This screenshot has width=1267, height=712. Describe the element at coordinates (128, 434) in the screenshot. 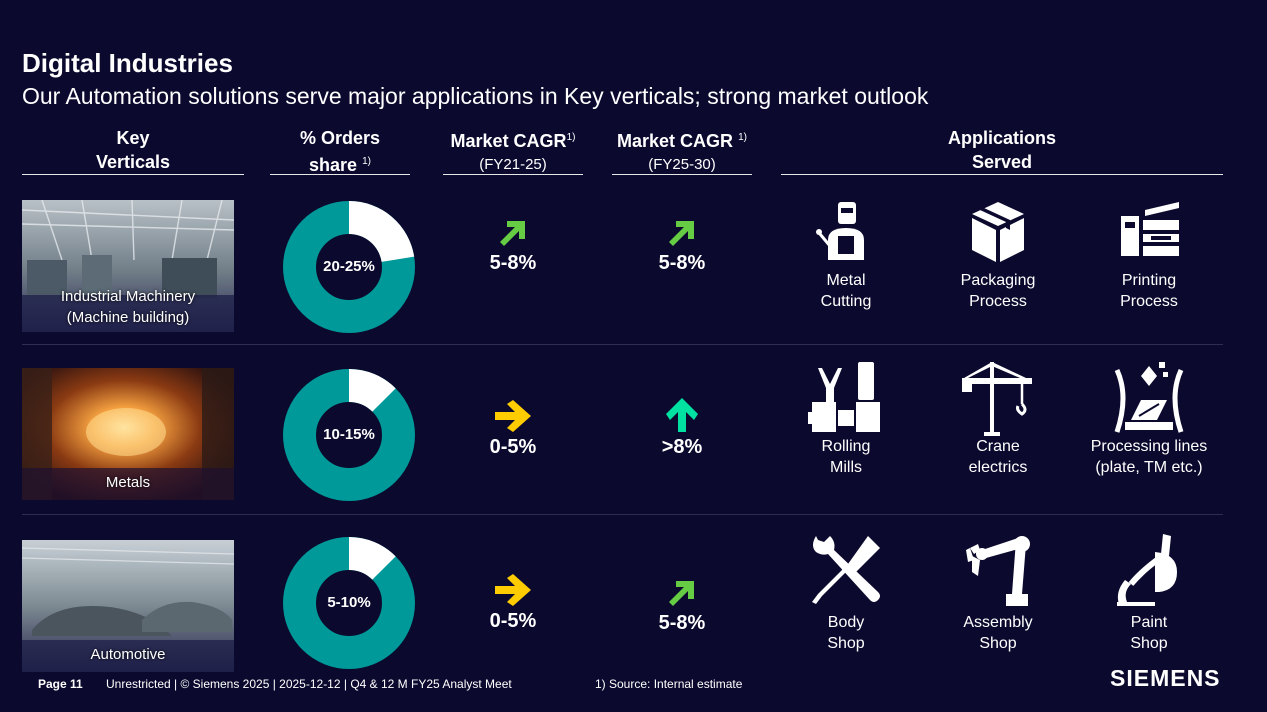

I see `metals-photo: Metals` at that location.